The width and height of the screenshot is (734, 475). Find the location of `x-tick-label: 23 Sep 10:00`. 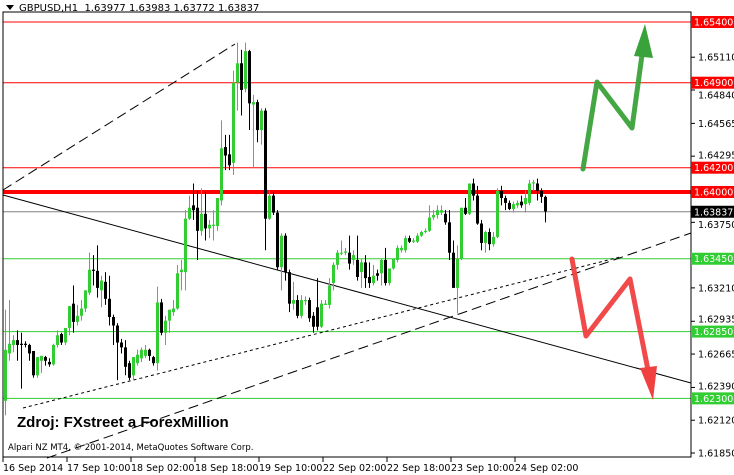

x-tick-label: 23 Sep 10:00 is located at coordinates (482, 468).